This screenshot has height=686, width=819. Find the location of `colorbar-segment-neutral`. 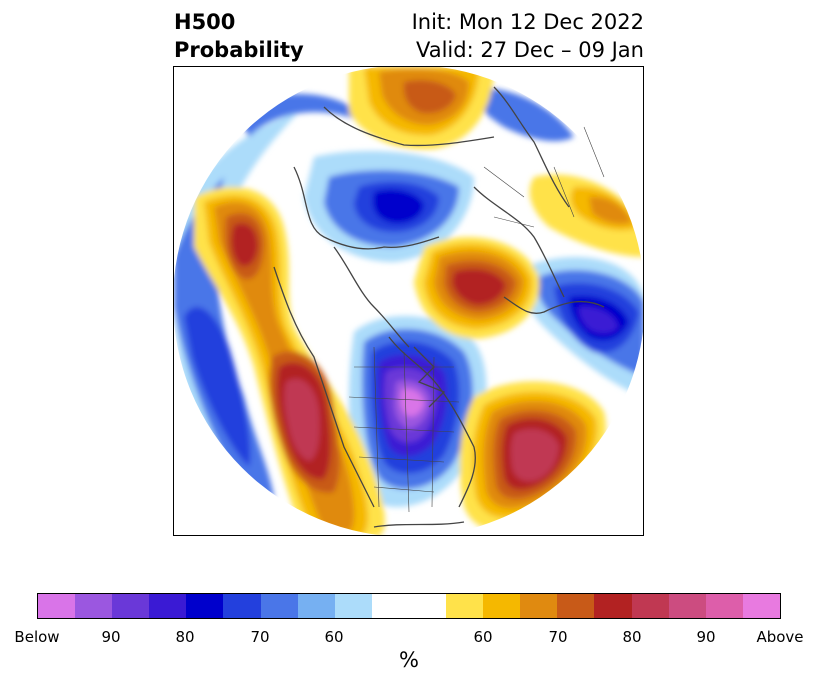

colorbar-segment-neutral is located at coordinates (409, 606).